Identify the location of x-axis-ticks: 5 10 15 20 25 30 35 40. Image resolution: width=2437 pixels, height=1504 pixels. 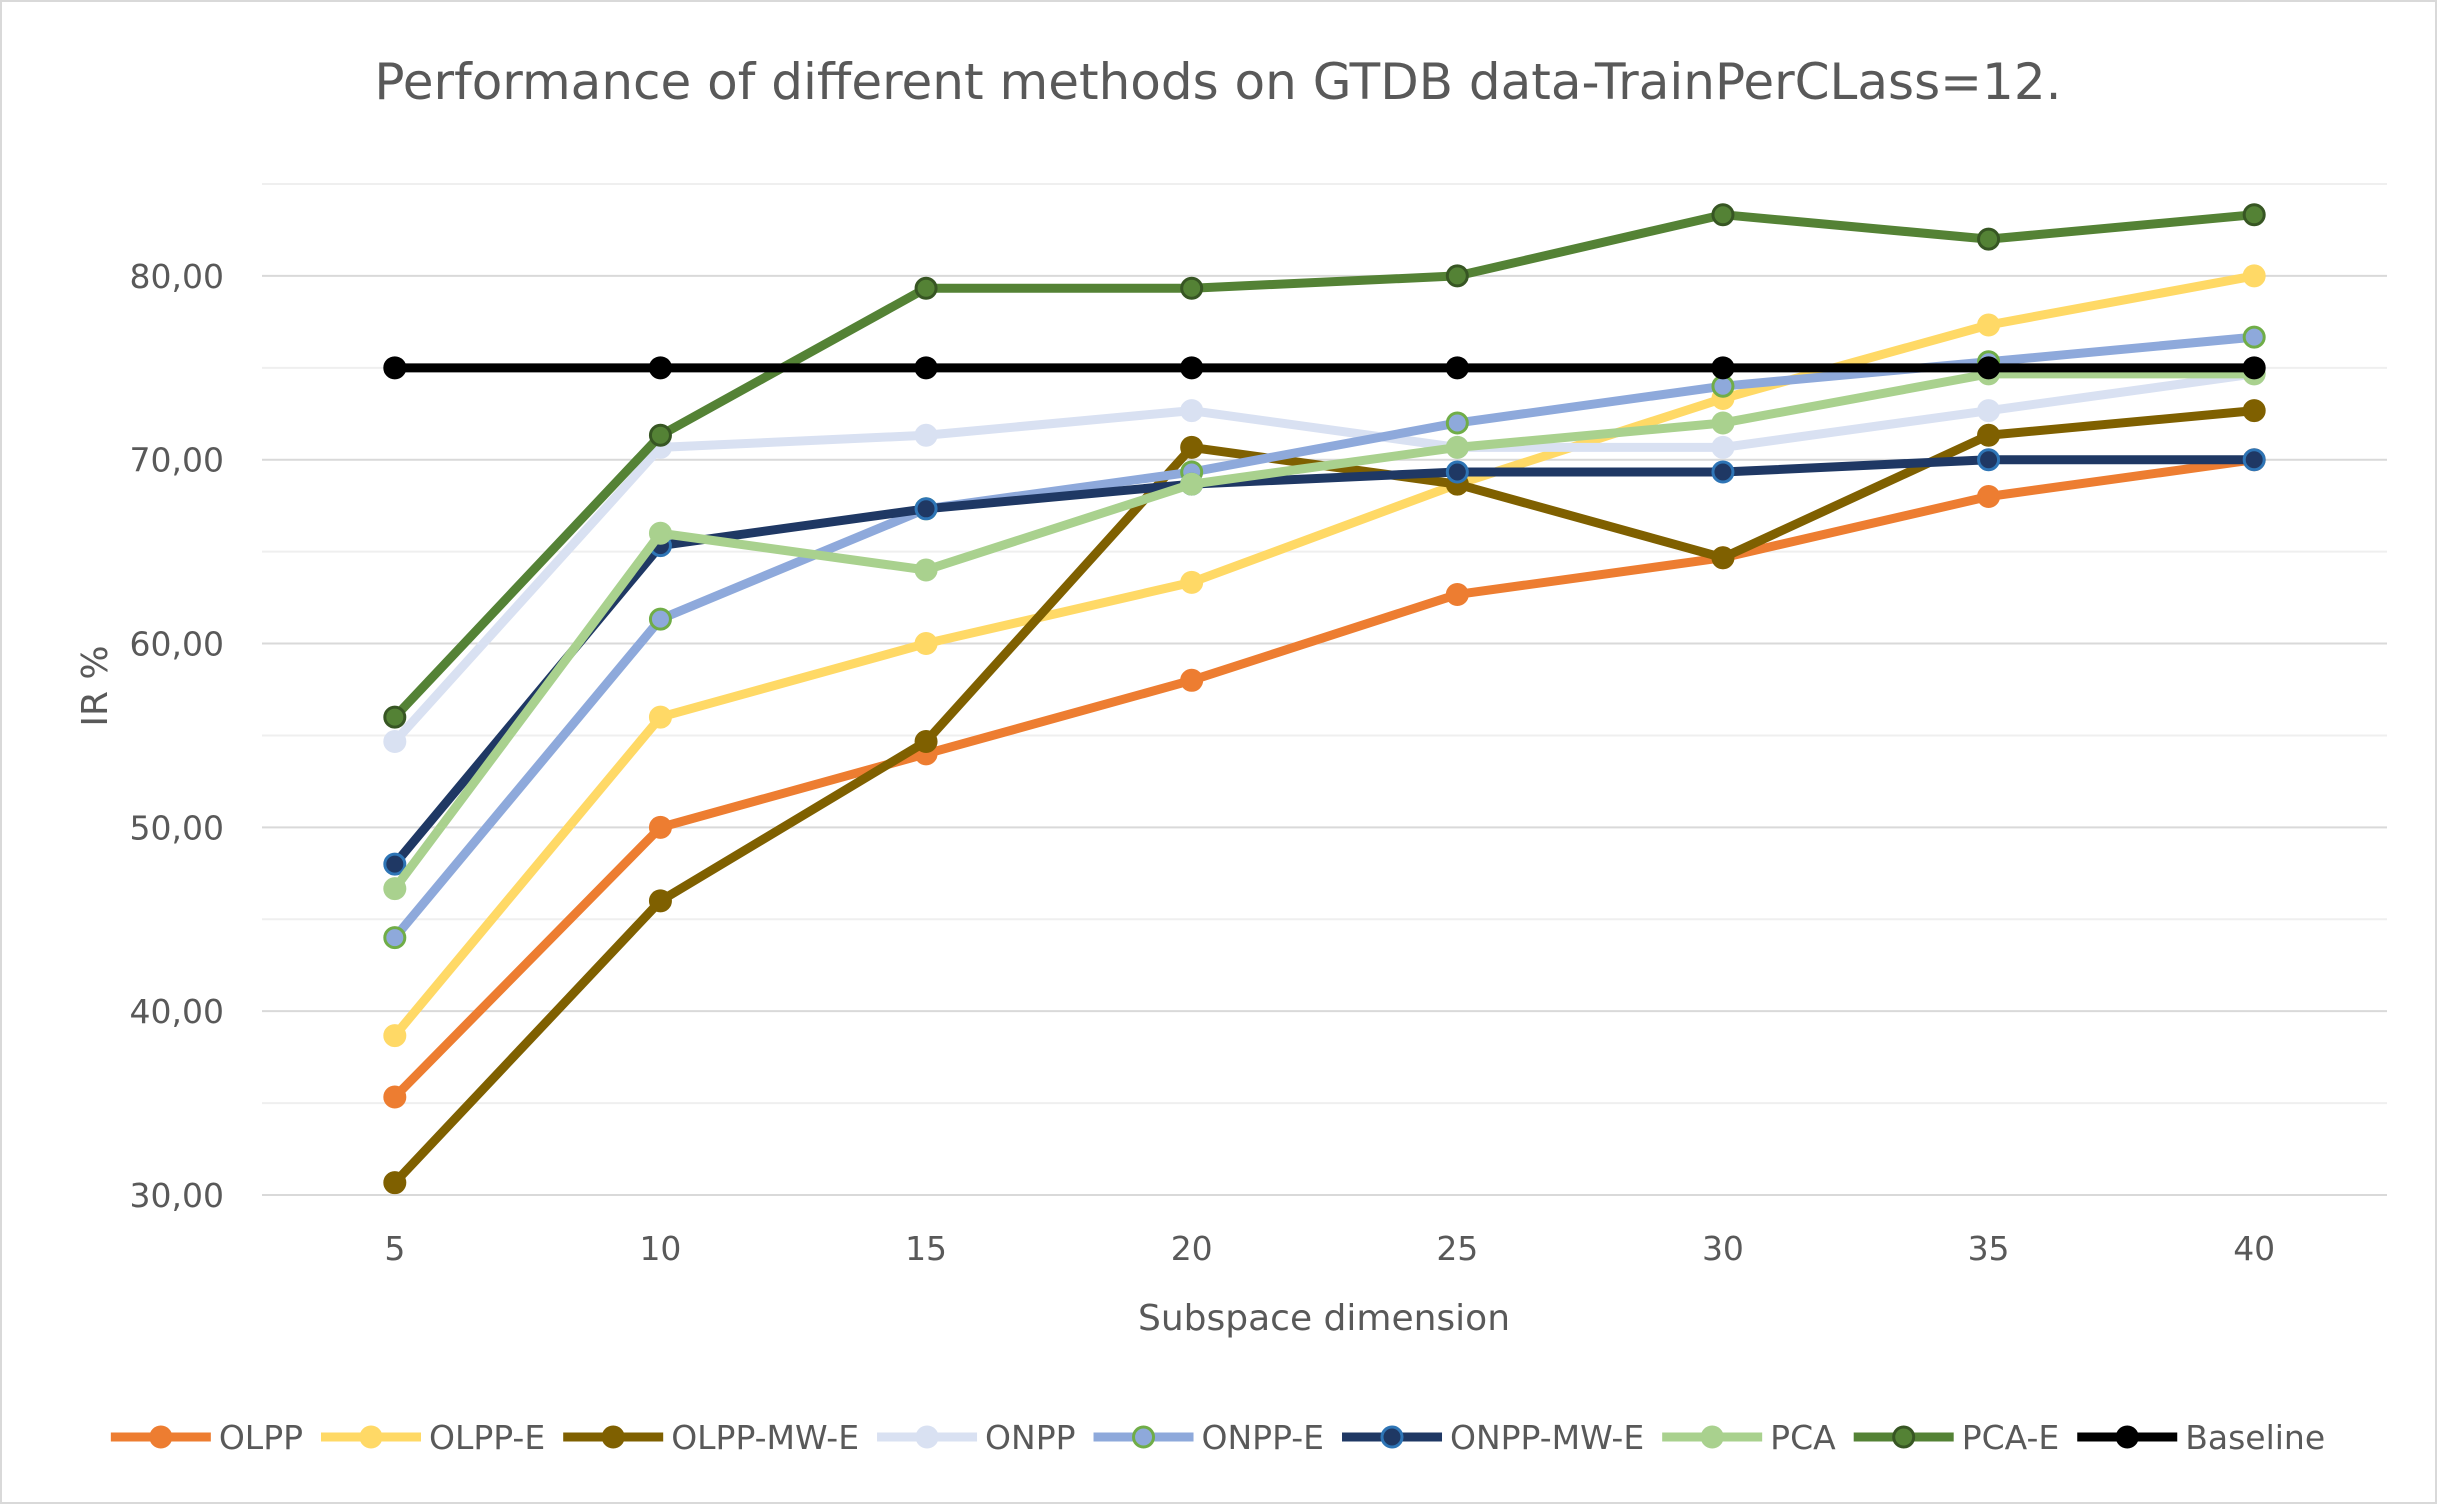
(1329, 1248).